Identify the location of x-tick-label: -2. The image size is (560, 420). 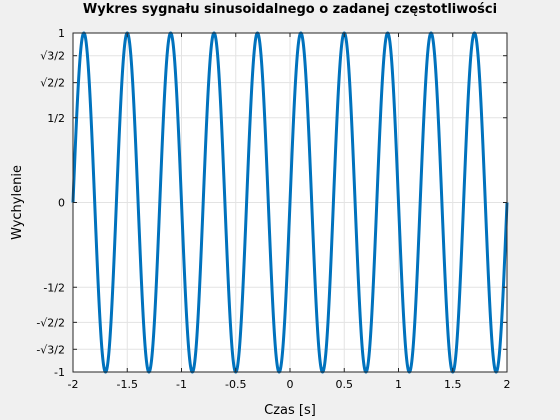
(73, 384).